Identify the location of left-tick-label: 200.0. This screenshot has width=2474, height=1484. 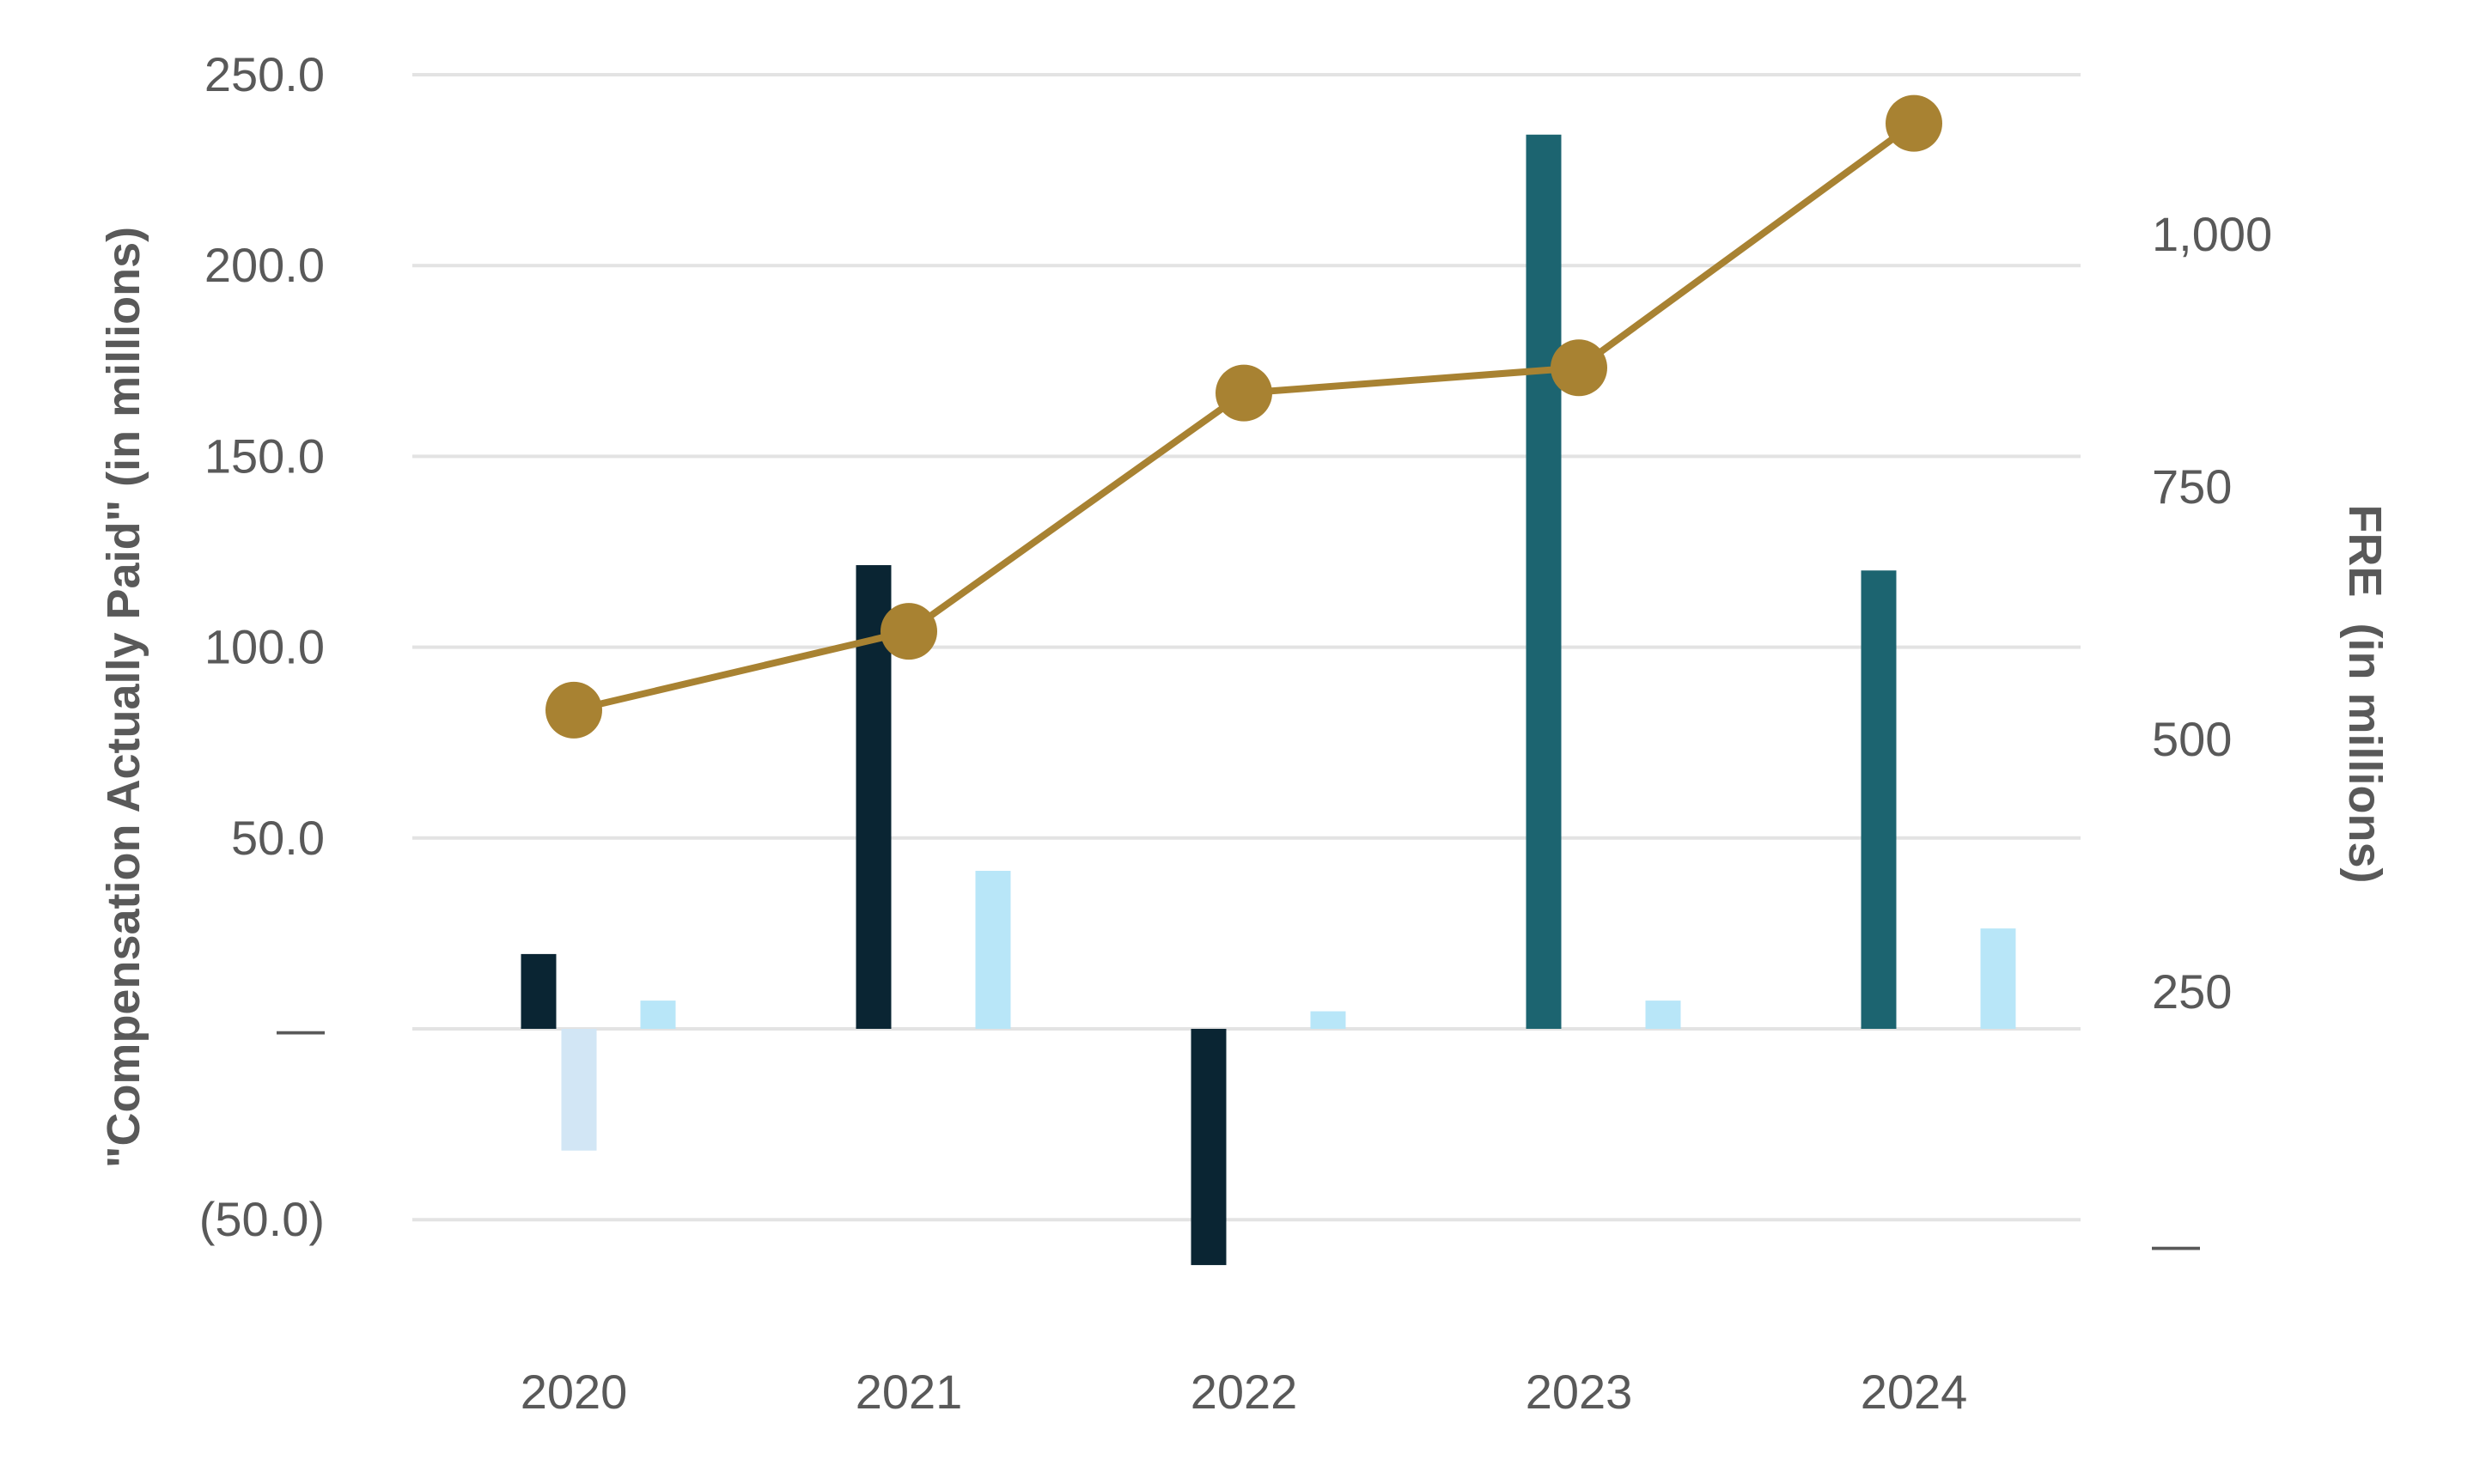
(264, 265).